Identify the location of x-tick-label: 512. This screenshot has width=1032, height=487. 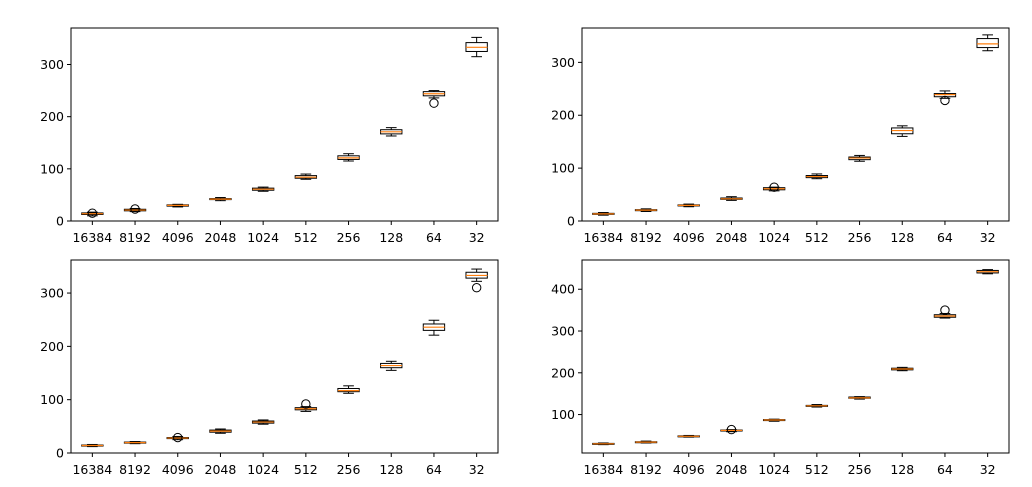
(817, 237).